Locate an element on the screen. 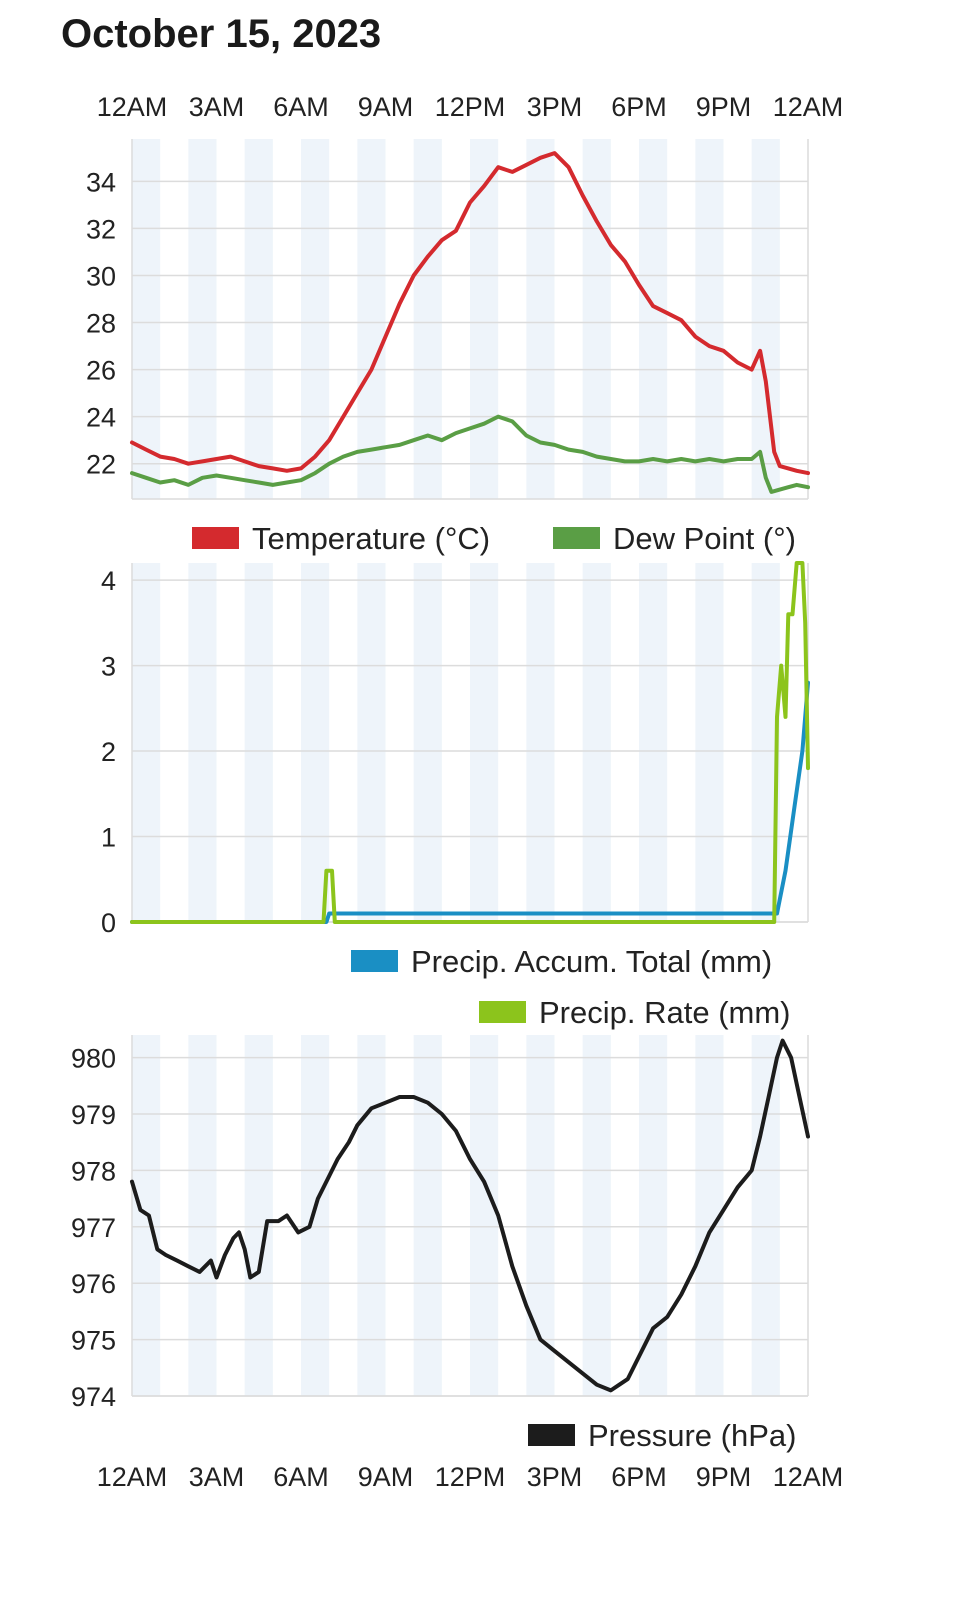  dew-point-line is located at coordinates (470, 454).